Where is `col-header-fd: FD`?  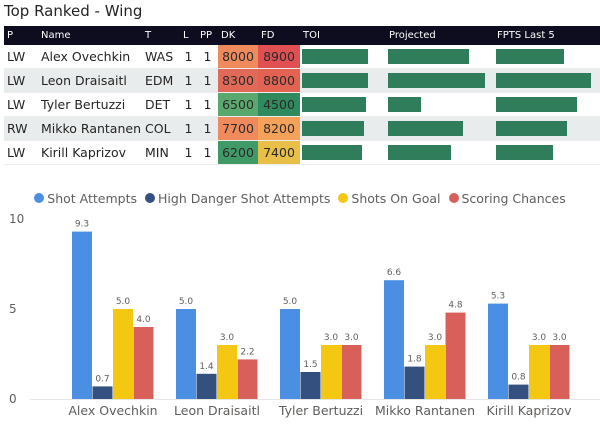
col-header-fd: FD is located at coordinates (279, 35).